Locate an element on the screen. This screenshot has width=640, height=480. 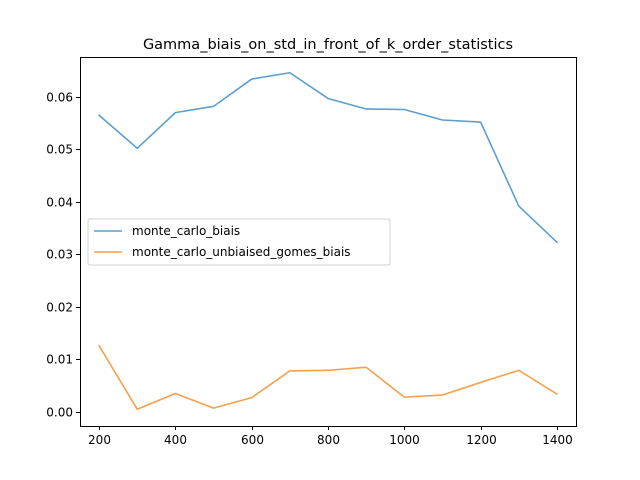
x-tick-label: 1200 is located at coordinates (481, 440).